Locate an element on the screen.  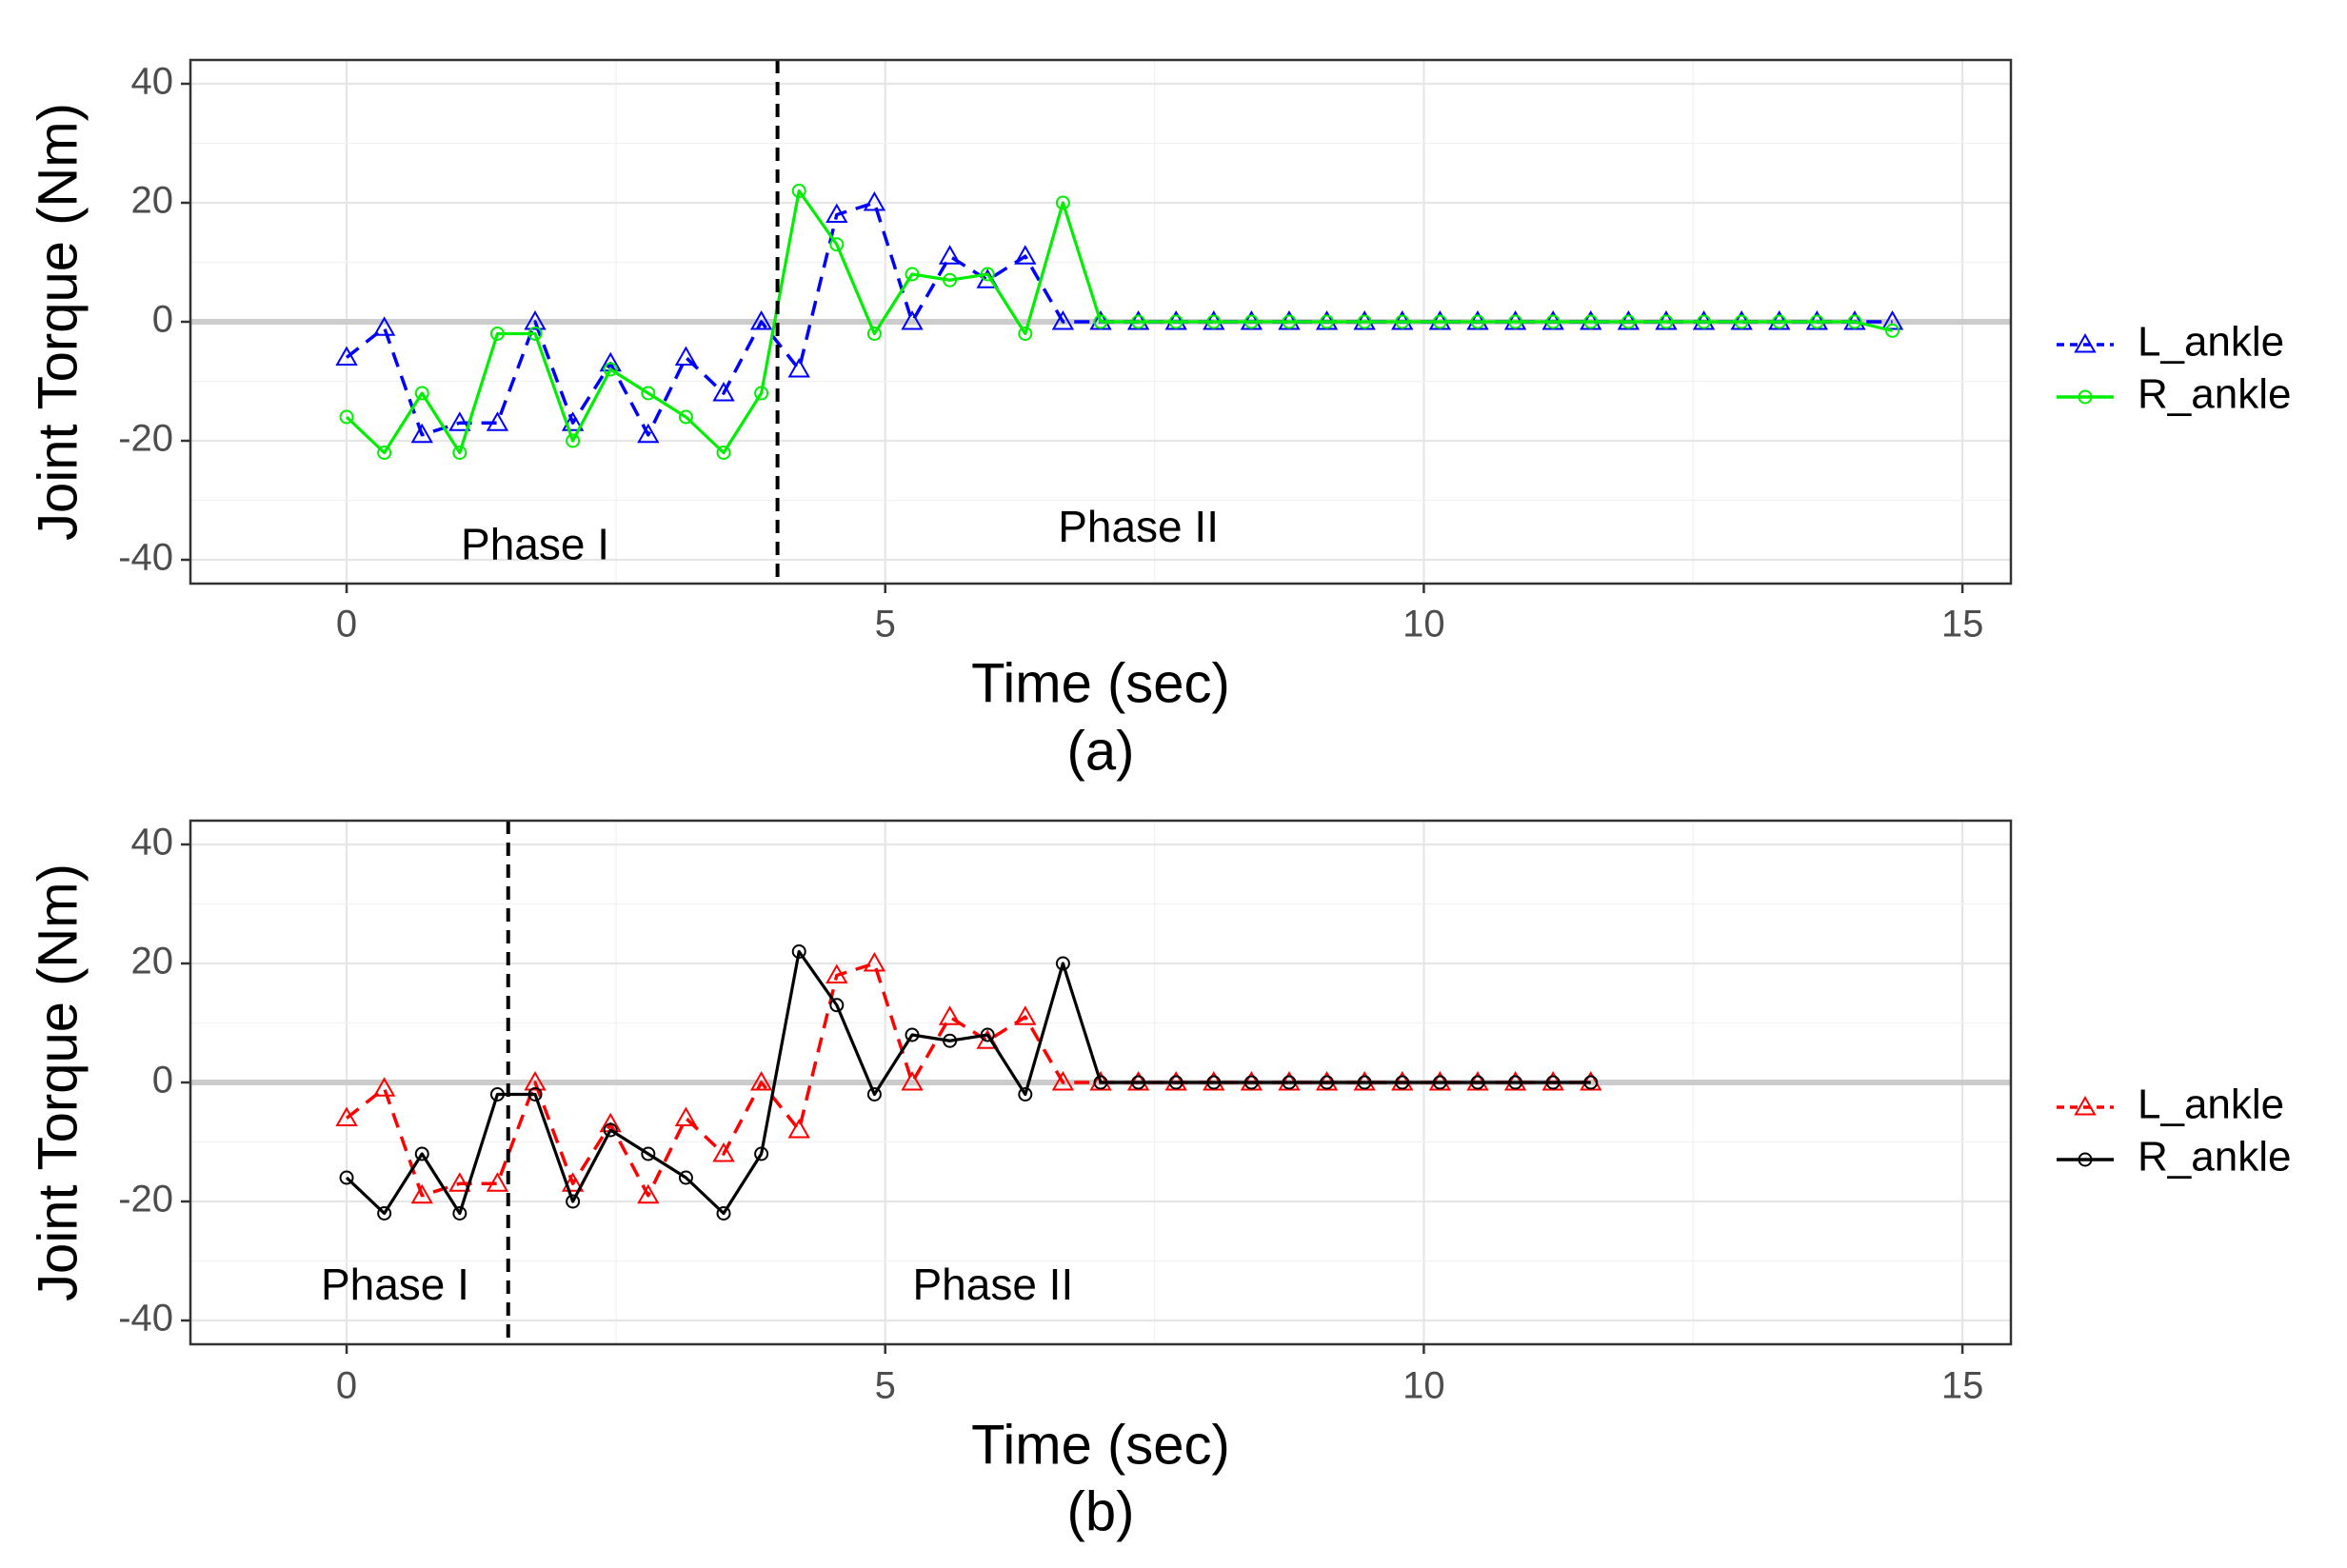
phase-label-2: Phase II is located at coordinates (1138, 526).